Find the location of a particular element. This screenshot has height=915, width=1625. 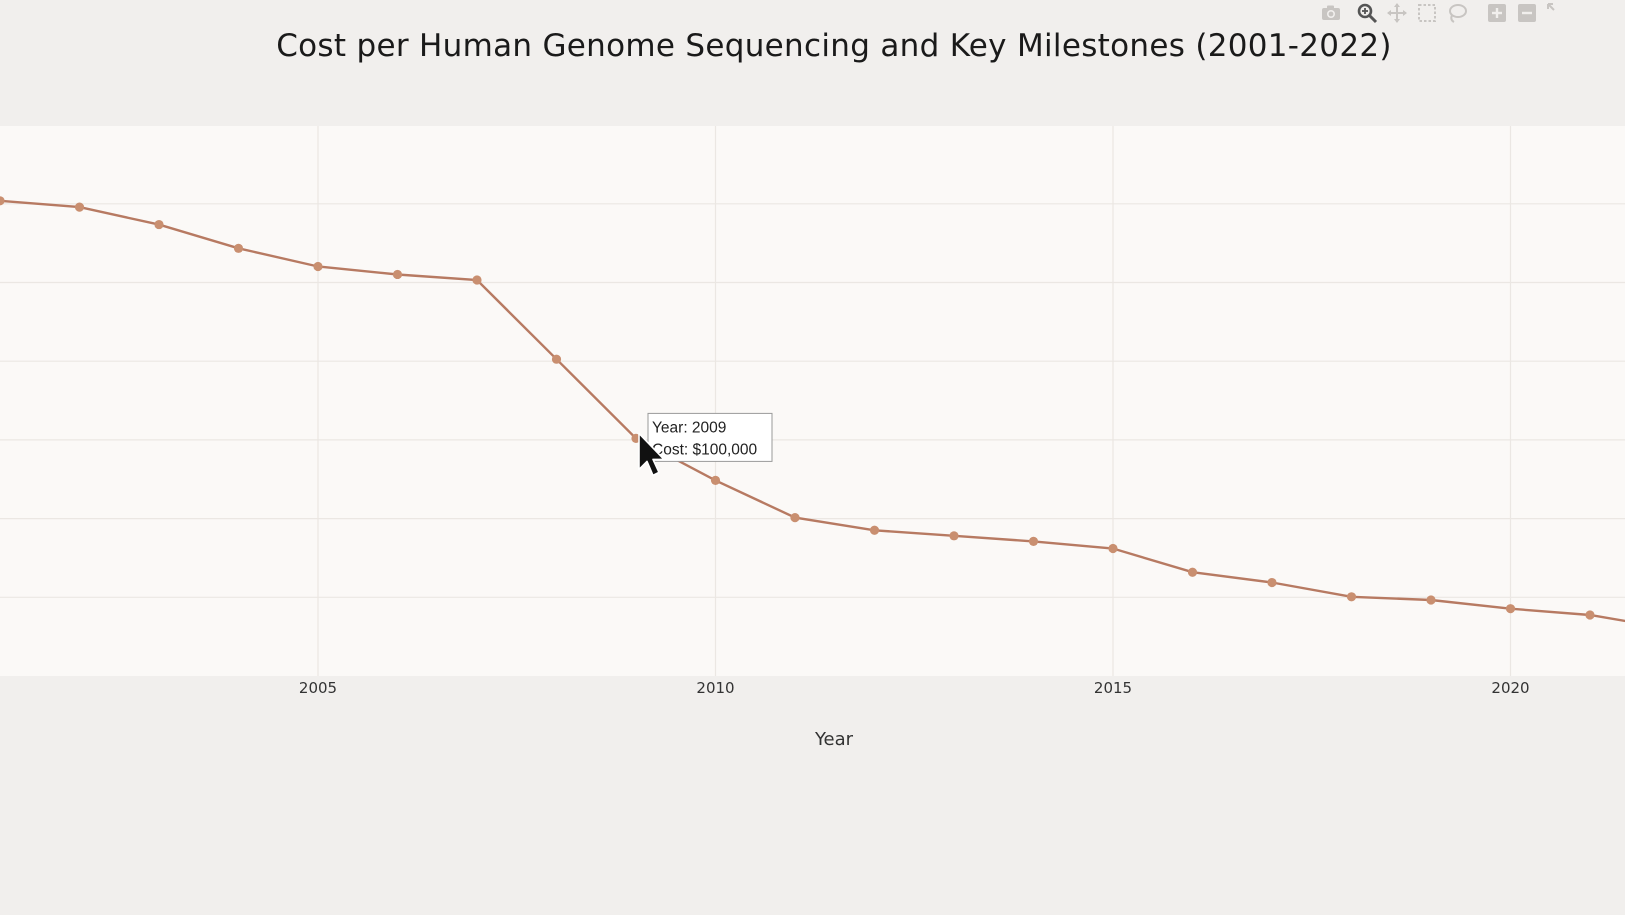

x-tick-label: 2005 is located at coordinates (318, 688).